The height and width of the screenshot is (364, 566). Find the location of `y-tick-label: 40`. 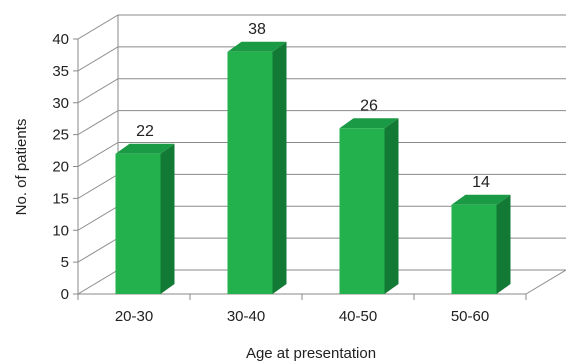

y-tick-label: 40 is located at coordinates (60, 39).